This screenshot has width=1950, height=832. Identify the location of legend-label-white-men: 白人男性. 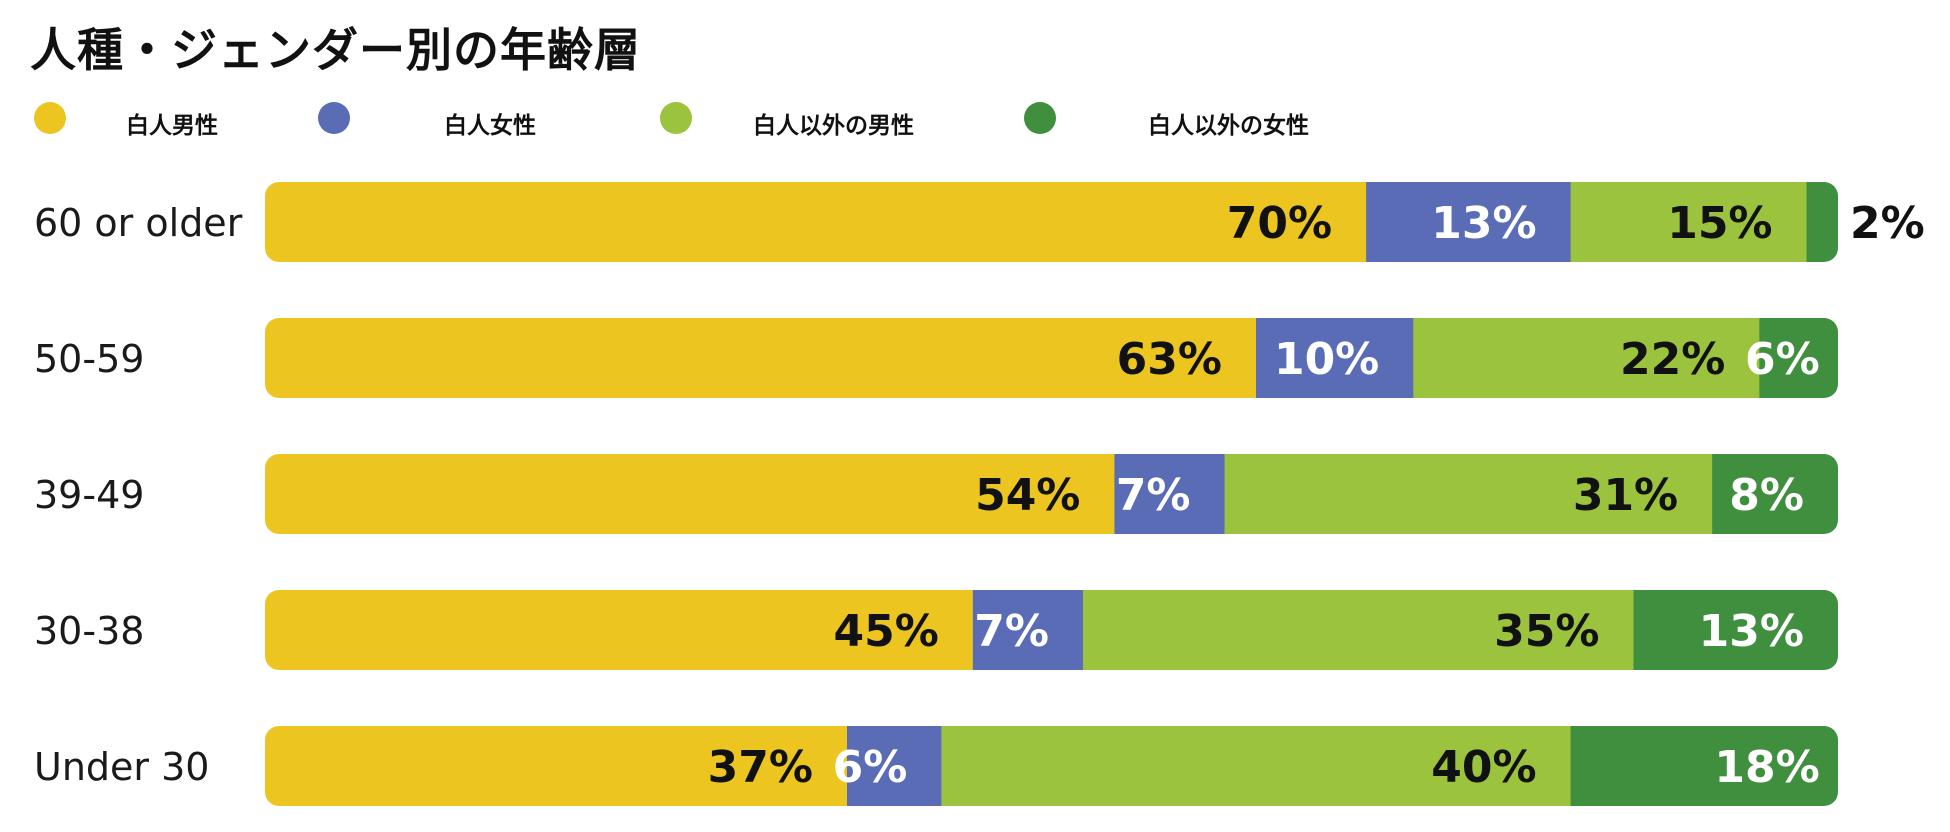
(172, 126).